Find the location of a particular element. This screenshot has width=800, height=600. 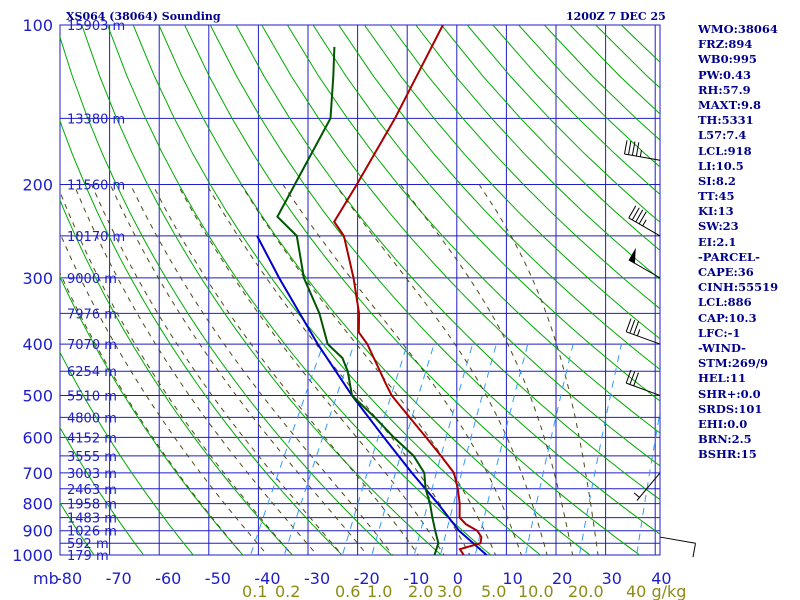

index-item: TH:5331 is located at coordinates (726, 120).